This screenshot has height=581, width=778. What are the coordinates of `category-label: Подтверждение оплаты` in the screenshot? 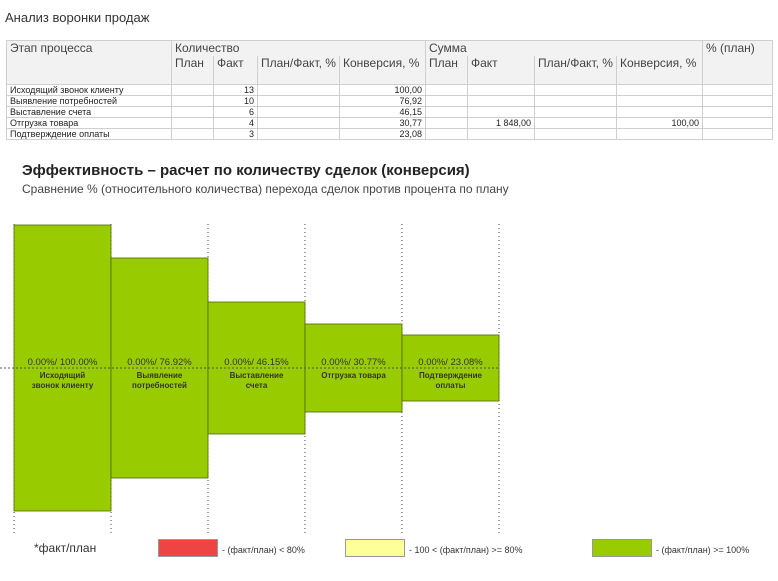 It's located at (451, 380).